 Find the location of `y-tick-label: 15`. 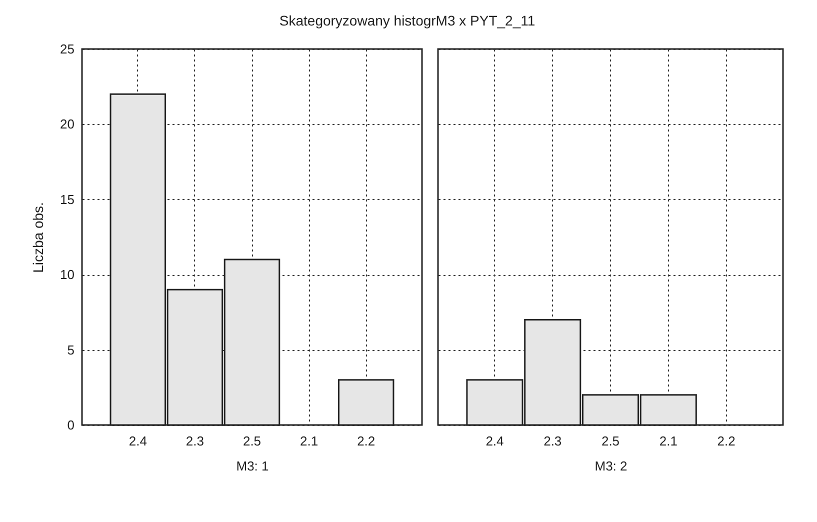

y-tick-label: 15 is located at coordinates (67, 199).